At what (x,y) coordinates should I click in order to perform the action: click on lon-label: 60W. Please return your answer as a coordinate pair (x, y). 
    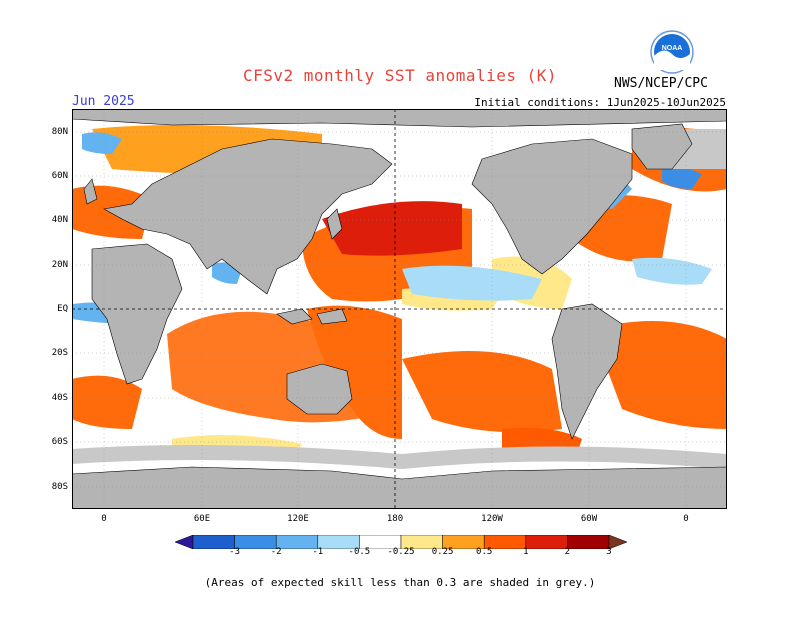
    Looking at the image, I should click on (589, 519).